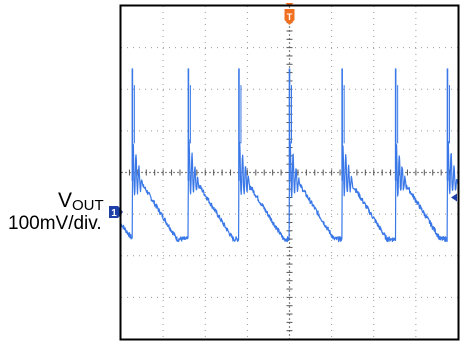 This screenshot has width=461, height=341. What do you see at coordinates (114, 213) in the screenshot?
I see `channel-1-marker-label: 1` at bounding box center [114, 213].